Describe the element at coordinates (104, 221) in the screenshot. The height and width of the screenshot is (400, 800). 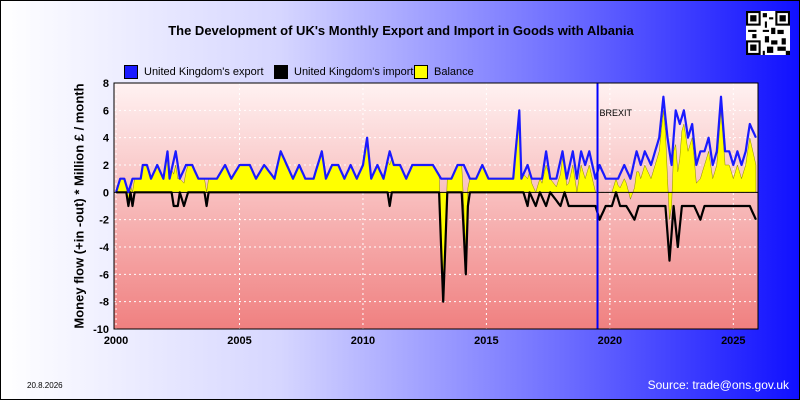
I see `y-tick-label: -2` at that location.